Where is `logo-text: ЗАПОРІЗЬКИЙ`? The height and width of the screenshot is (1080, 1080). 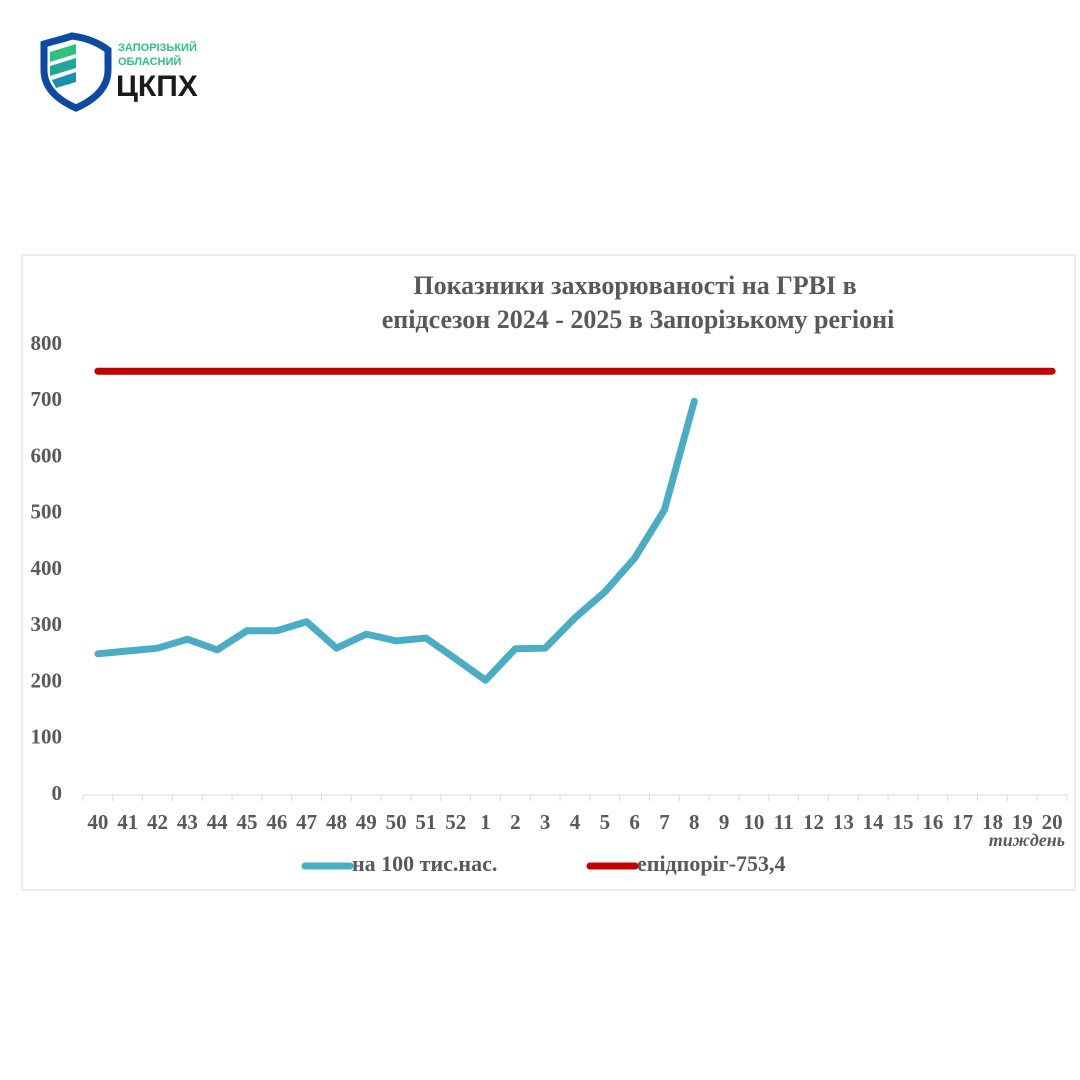
logo-text: ЗАПОРІЗЬКИЙ is located at coordinates (157, 47).